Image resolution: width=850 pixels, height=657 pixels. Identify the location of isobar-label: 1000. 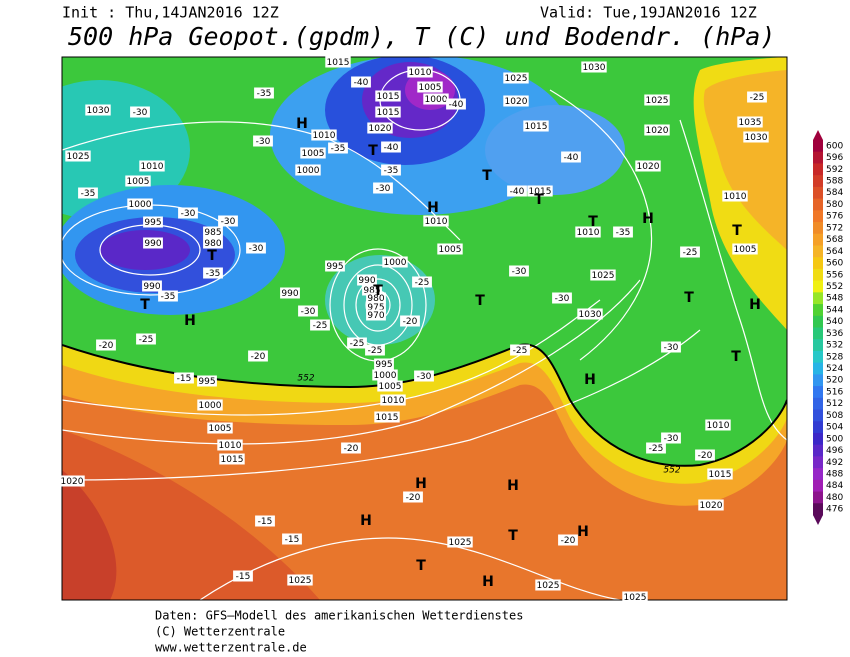
(140, 205).